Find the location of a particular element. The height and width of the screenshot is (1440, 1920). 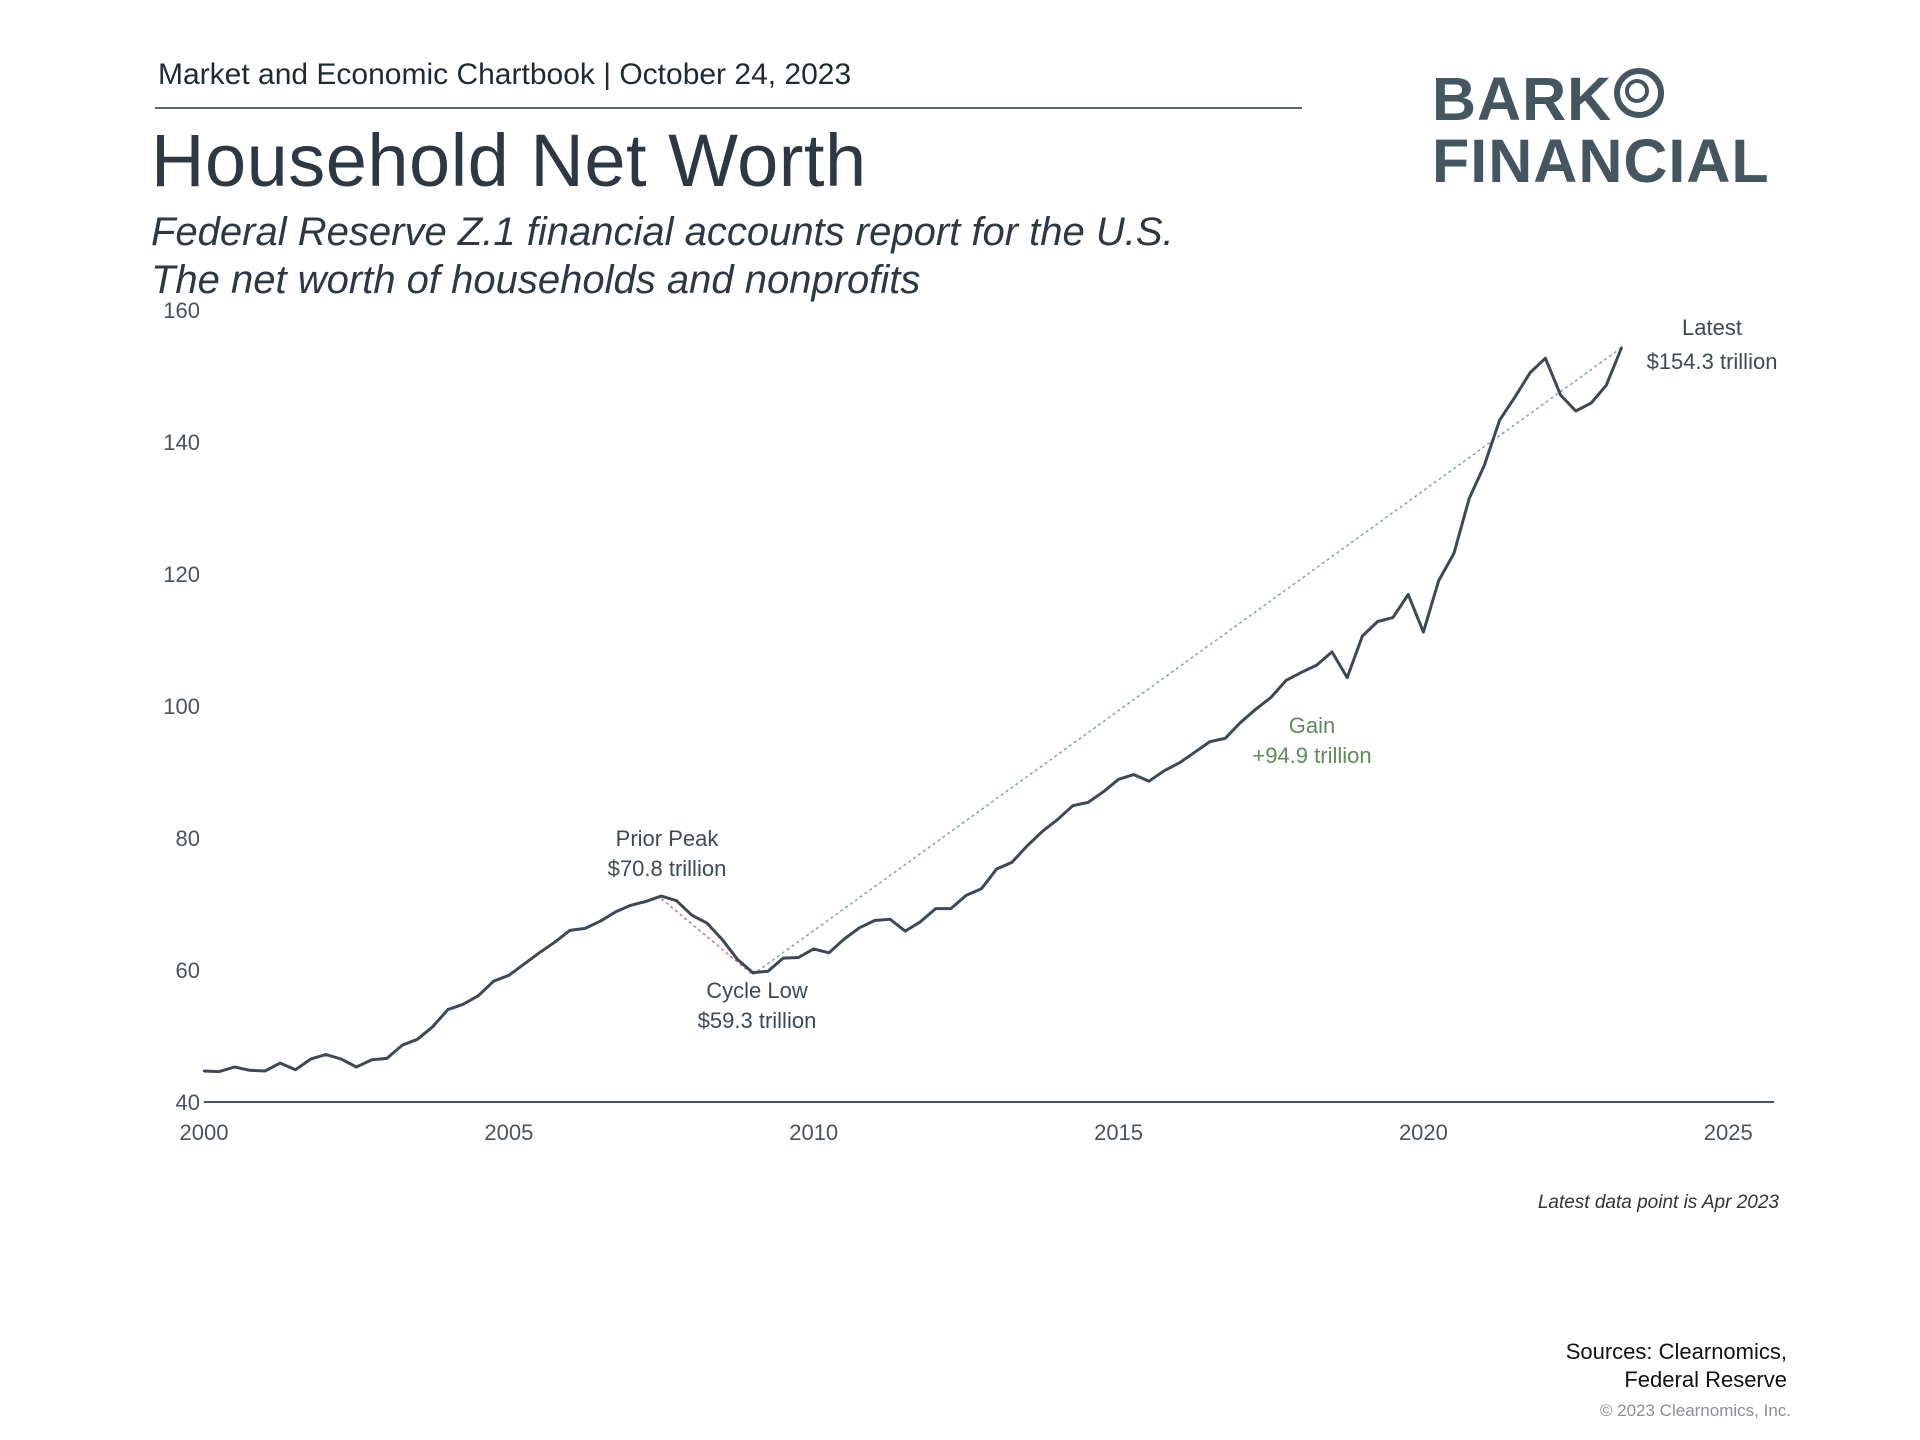

logo-text-line-2: FINANCIAL is located at coordinates (1601, 161).